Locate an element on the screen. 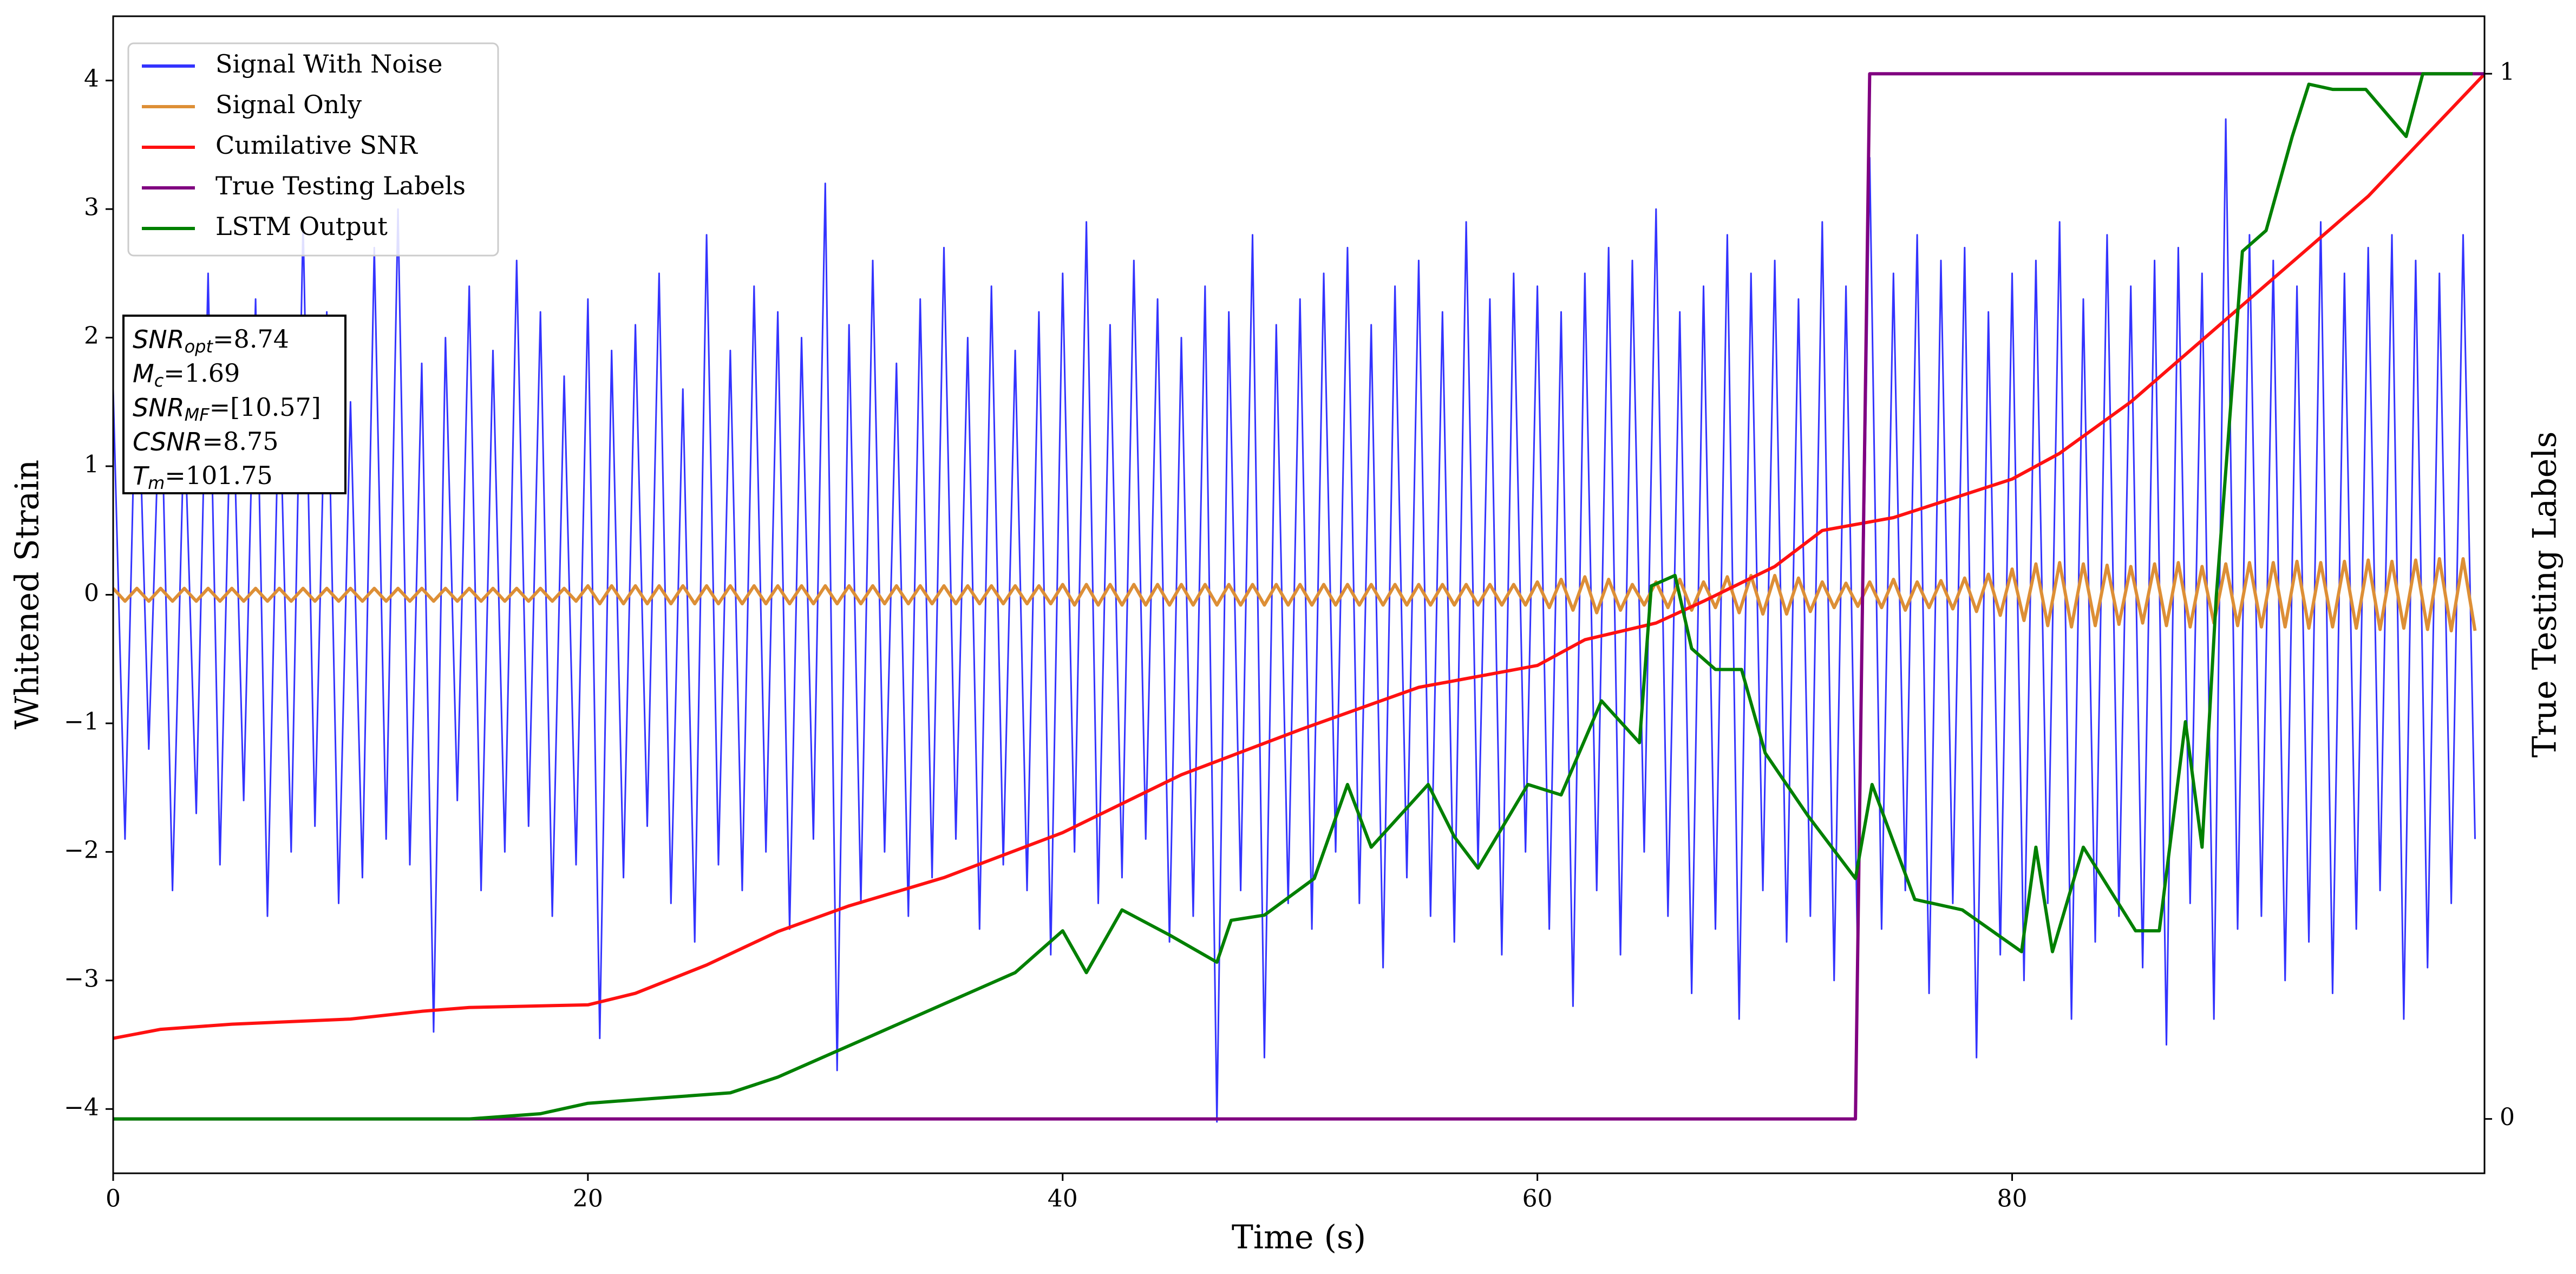 The image size is (2576, 1274). annotation-frame is located at coordinates (234, 404).